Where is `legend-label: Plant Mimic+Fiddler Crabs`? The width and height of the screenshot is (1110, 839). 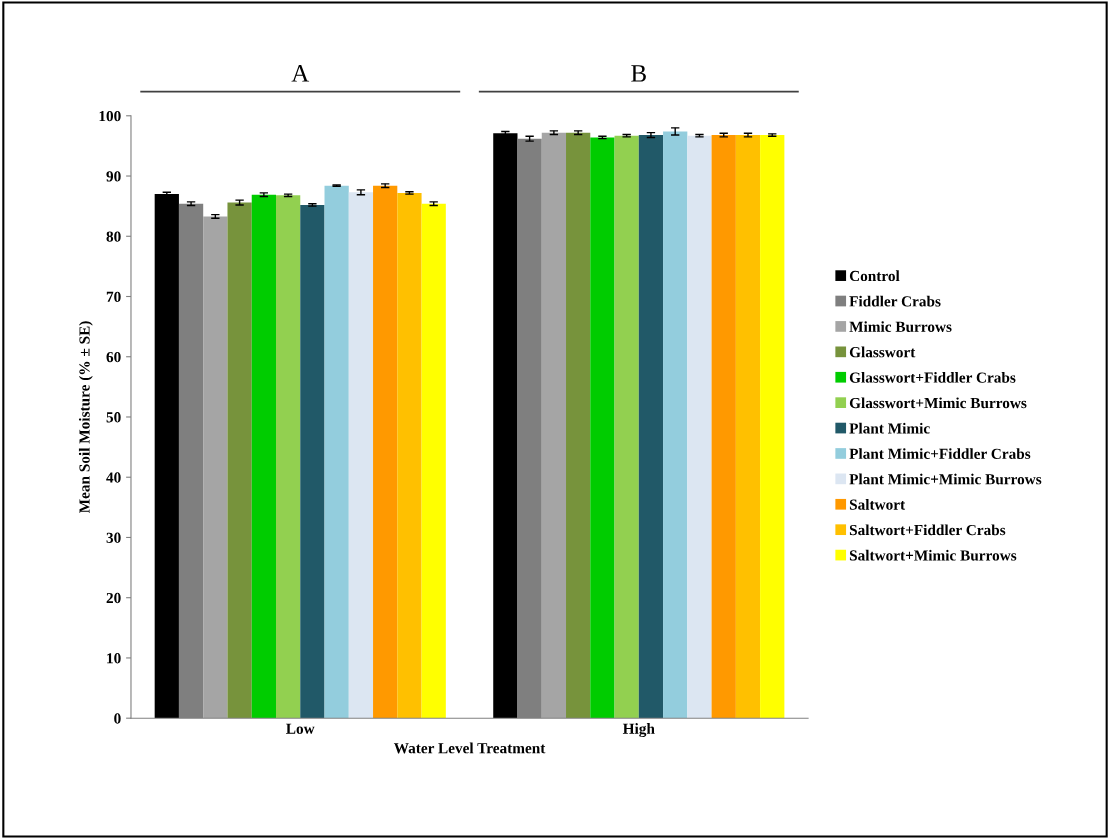
legend-label: Plant Mimic+Fiddler Crabs is located at coordinates (940, 453).